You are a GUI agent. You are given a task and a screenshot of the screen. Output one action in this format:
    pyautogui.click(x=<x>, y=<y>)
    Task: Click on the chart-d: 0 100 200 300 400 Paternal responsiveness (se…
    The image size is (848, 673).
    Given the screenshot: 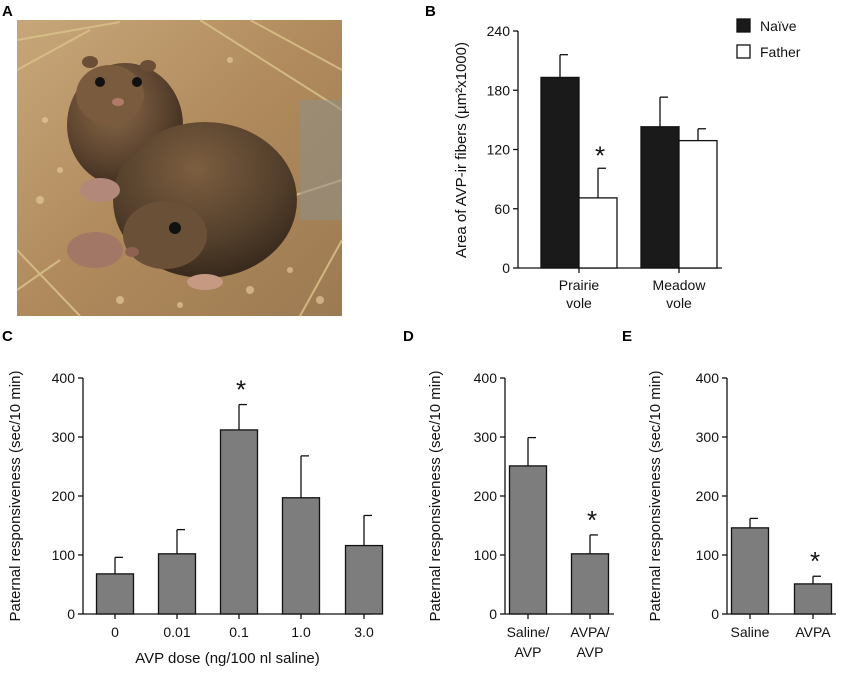 What is the action you would take?
    pyautogui.click(x=520, y=515)
    